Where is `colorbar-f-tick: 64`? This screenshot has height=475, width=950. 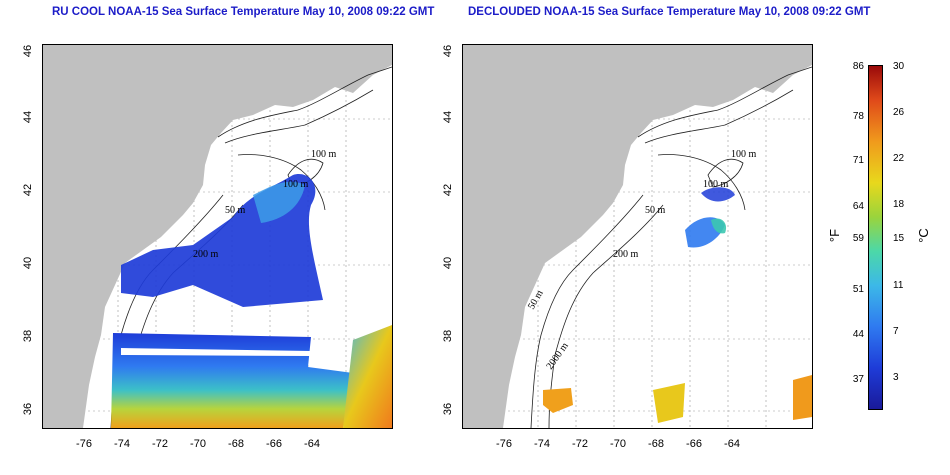 colorbar-f-tick: 64 is located at coordinates (858, 206).